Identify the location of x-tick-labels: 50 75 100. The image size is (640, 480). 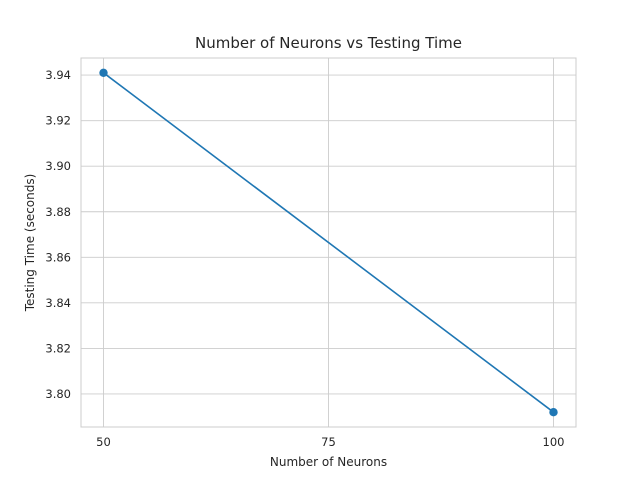
(330, 442).